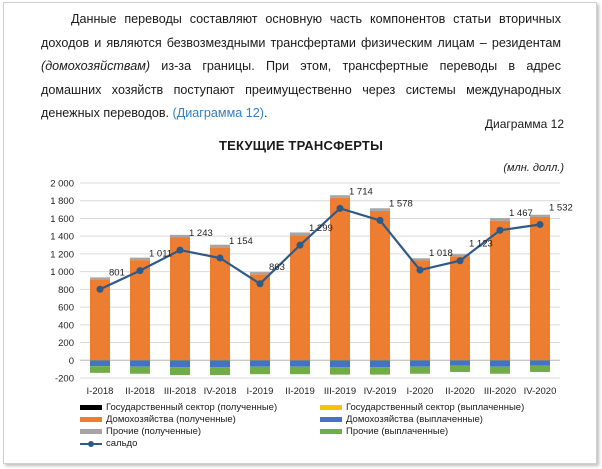 This screenshot has width=602, height=469. What do you see at coordinates (321, 228) in the screenshot?
I see `data-label: 1 299` at bounding box center [321, 228].